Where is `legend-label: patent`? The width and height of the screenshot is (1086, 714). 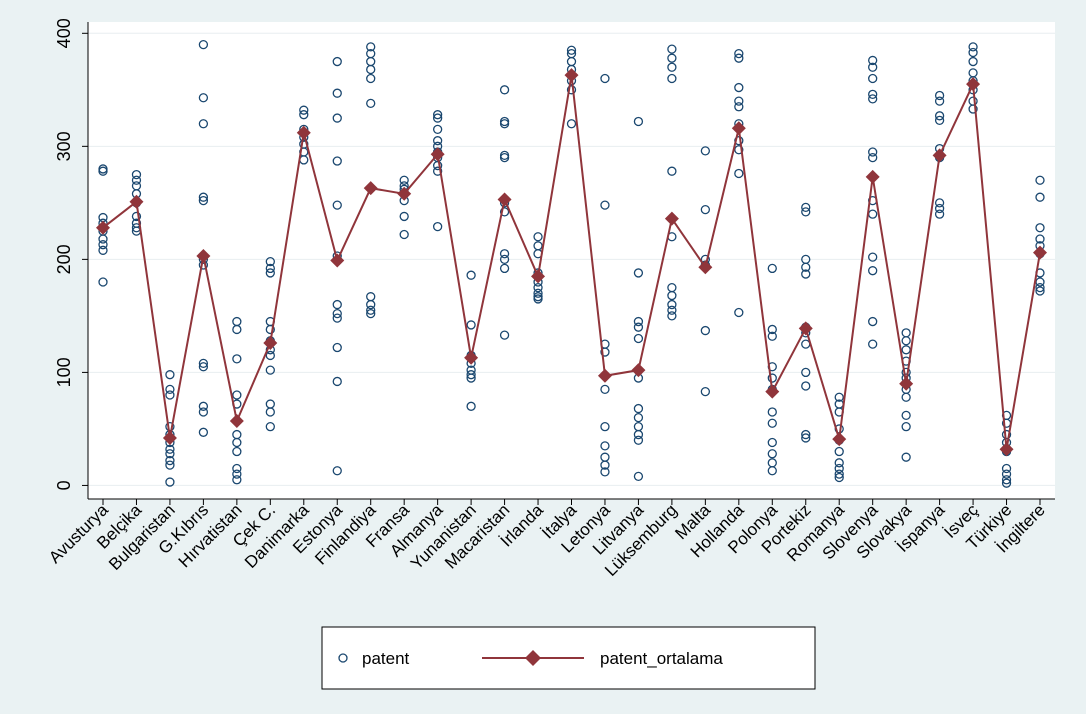
legend-label: patent is located at coordinates (386, 658).